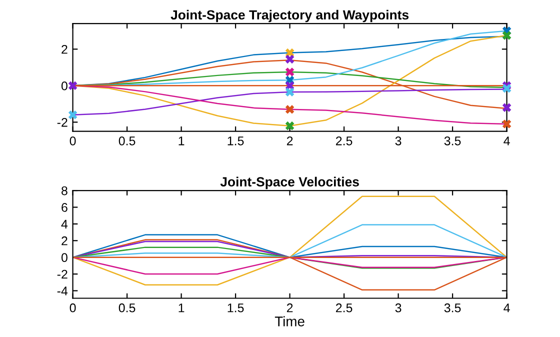 The image size is (560, 337). I want to click on y-tick-label: 4, so click(64, 224).